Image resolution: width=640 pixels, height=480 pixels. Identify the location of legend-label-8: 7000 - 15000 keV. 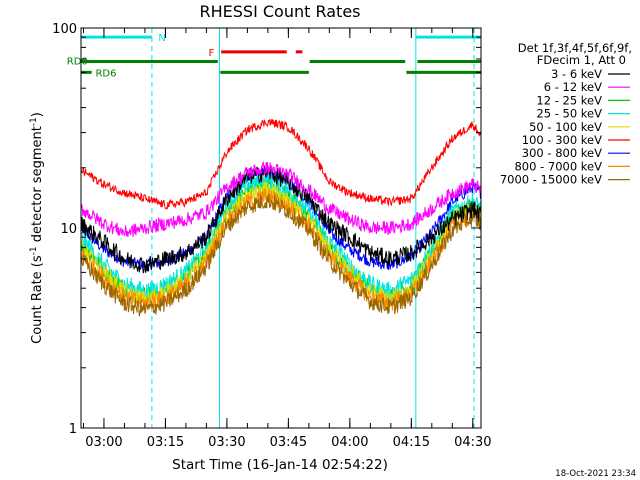
(551, 180).